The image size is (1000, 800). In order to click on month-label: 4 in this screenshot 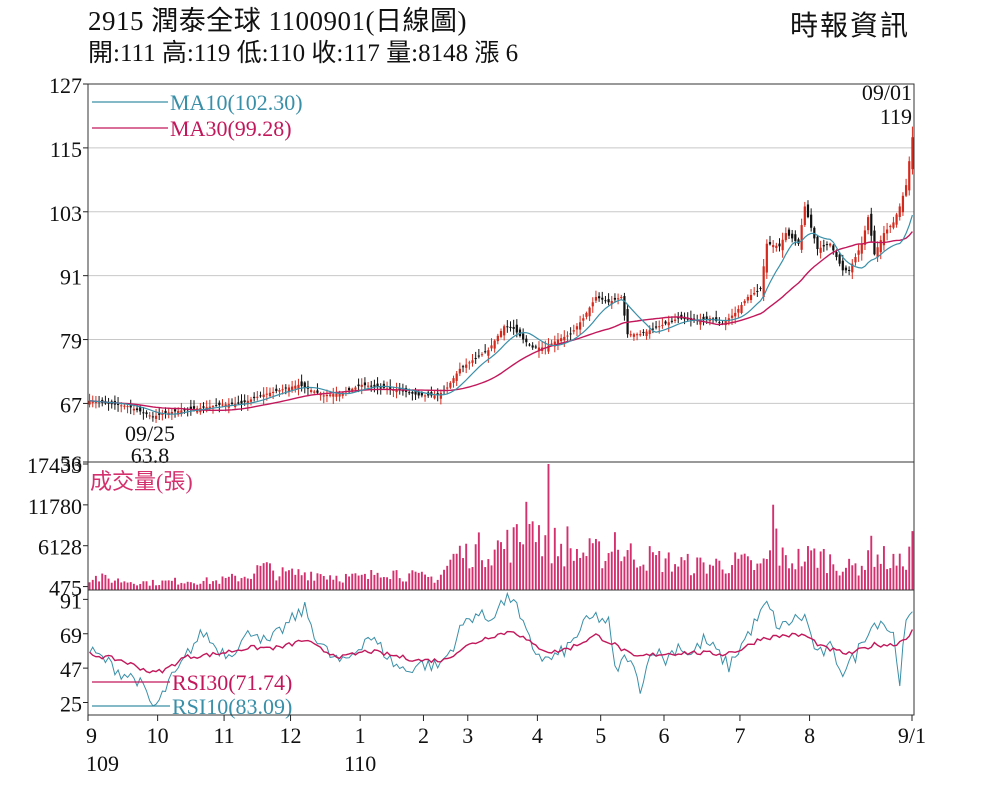, I will do `click(537, 735)`.